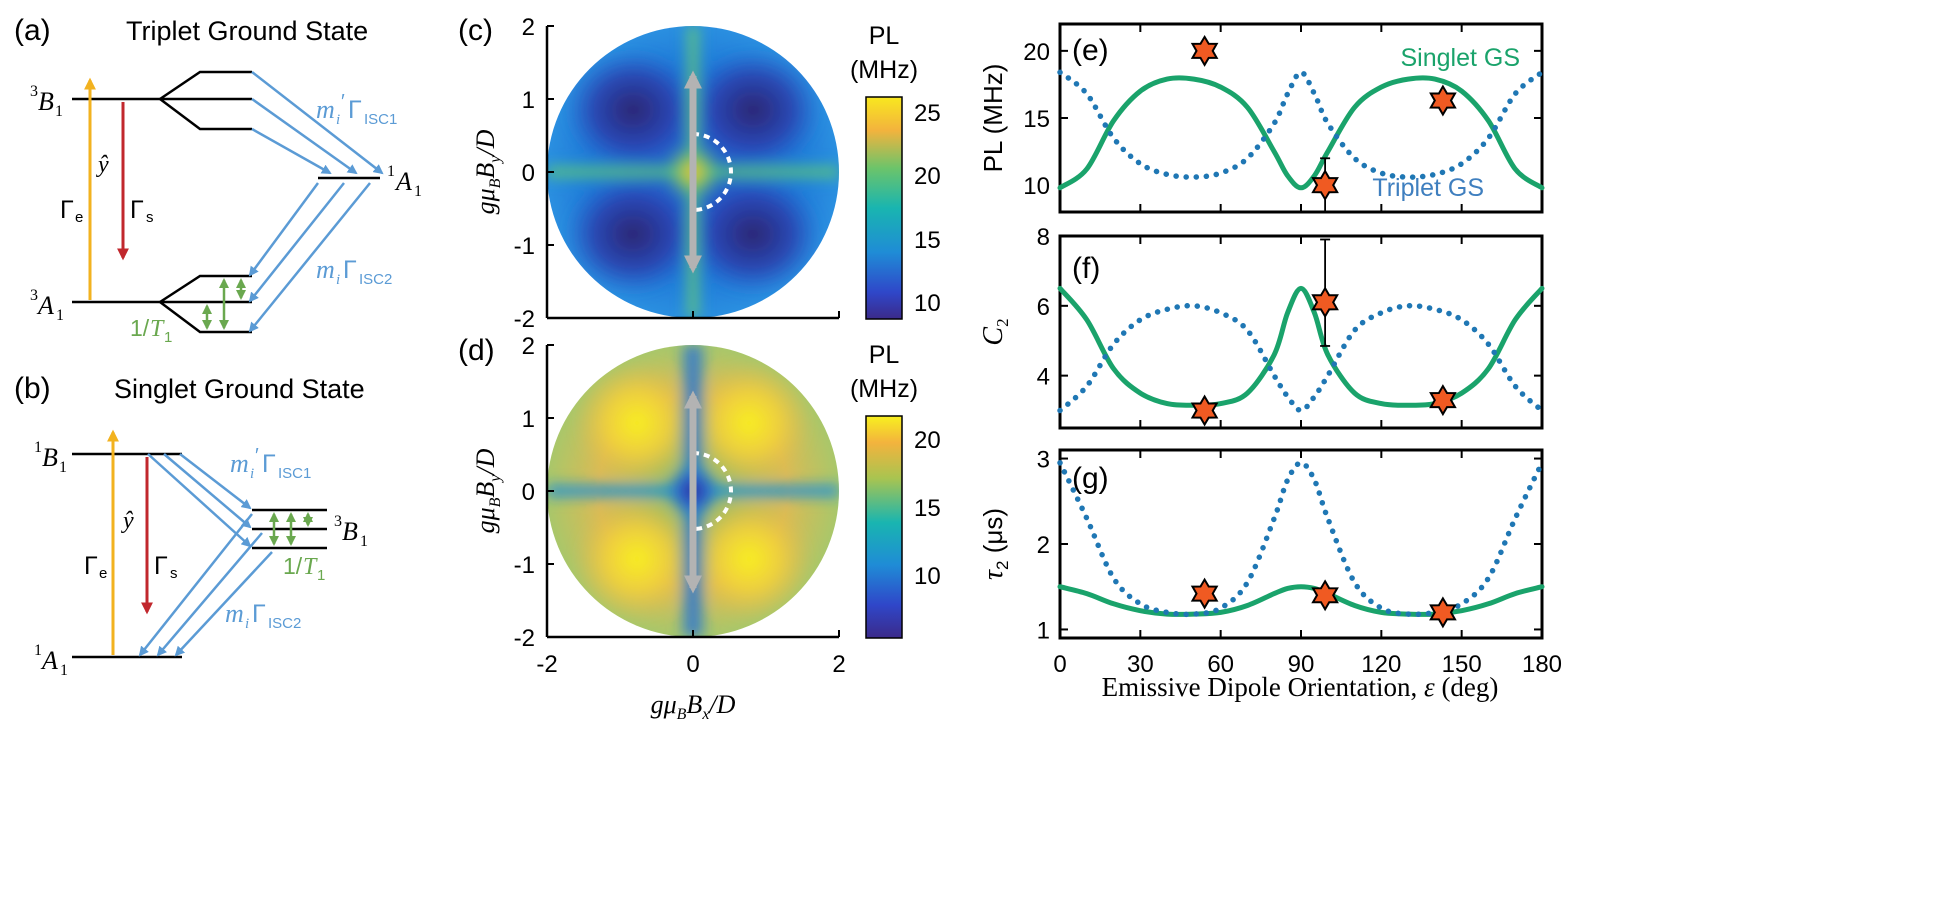 This screenshot has width=1950, height=900. What do you see at coordinates (884, 36) in the screenshot?
I see `svg-text: PL` at bounding box center [884, 36].